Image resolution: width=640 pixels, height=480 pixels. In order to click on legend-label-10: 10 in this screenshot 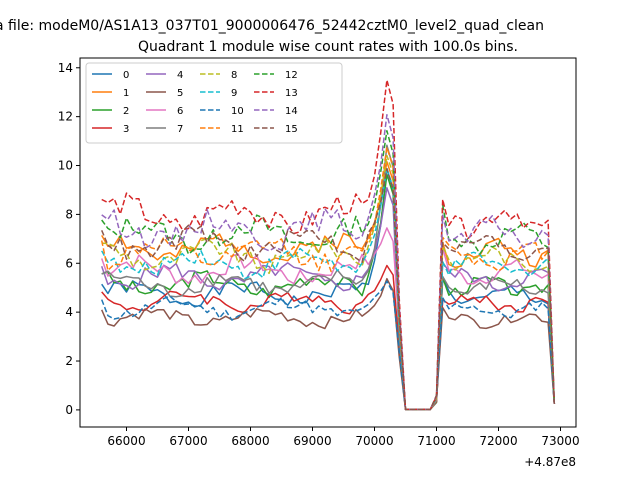, I will do `click(237, 111)`.